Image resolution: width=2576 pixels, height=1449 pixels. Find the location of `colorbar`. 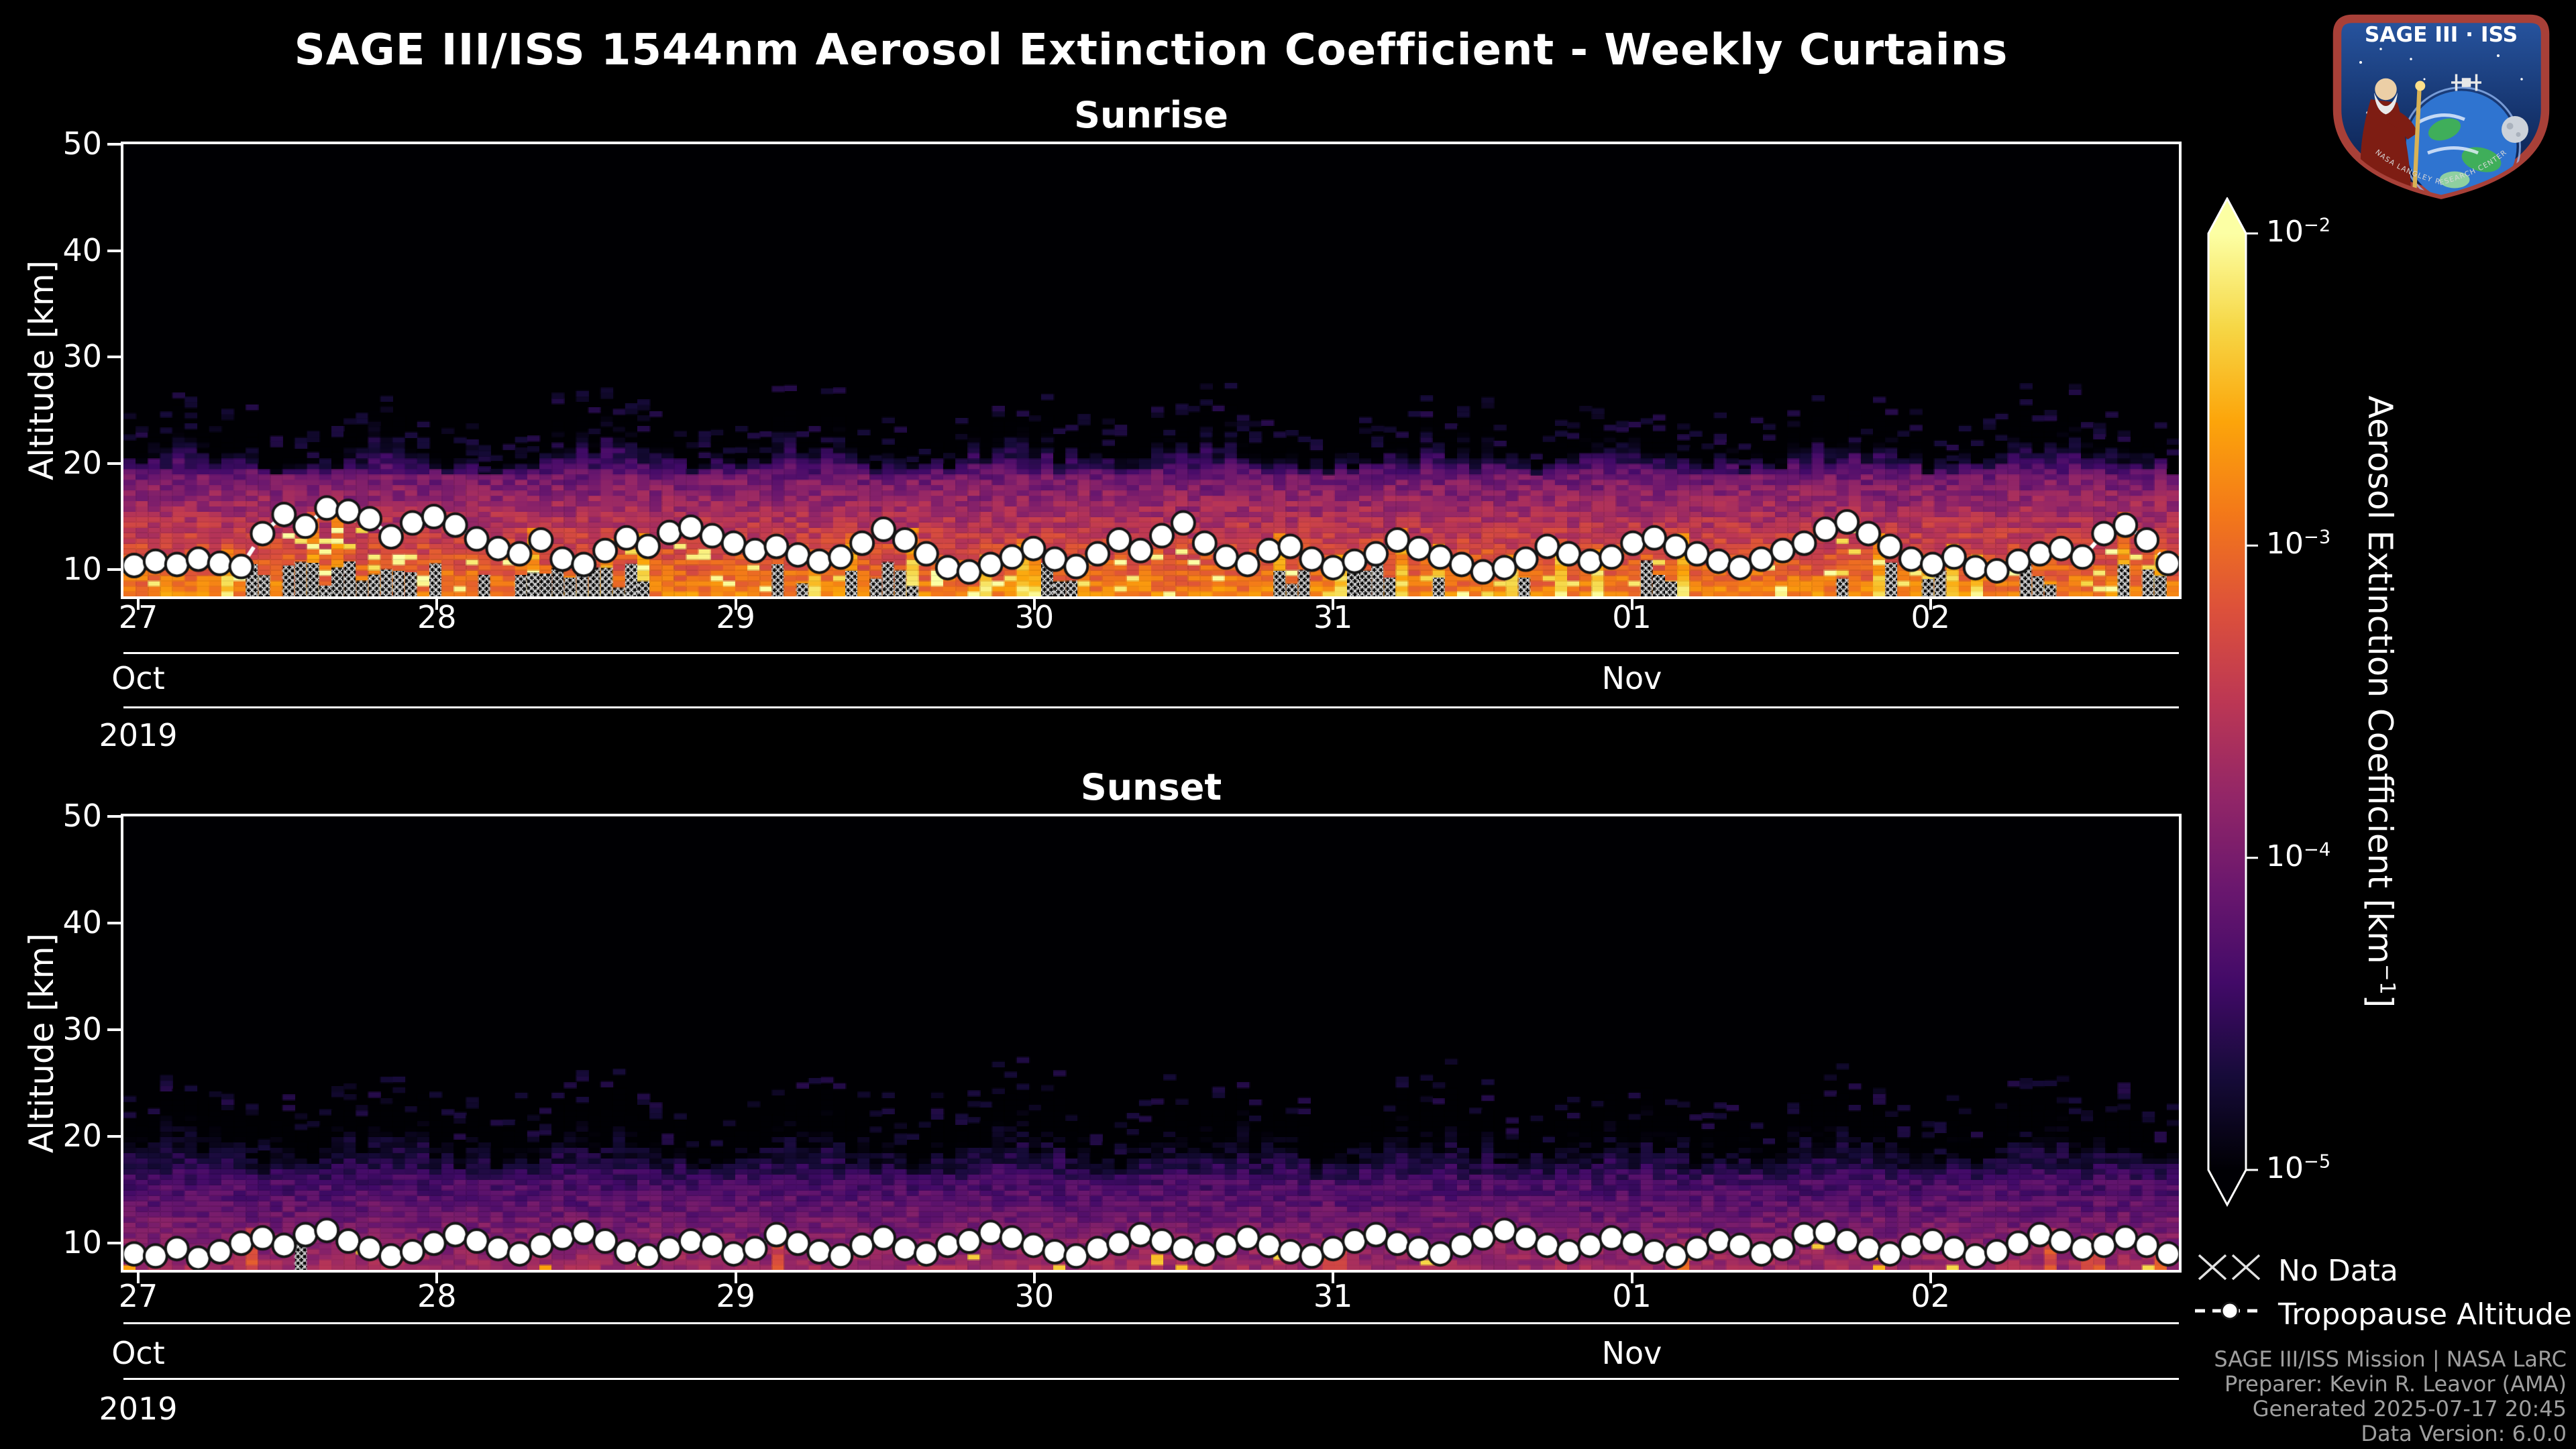

colorbar is located at coordinates (2232, 702).